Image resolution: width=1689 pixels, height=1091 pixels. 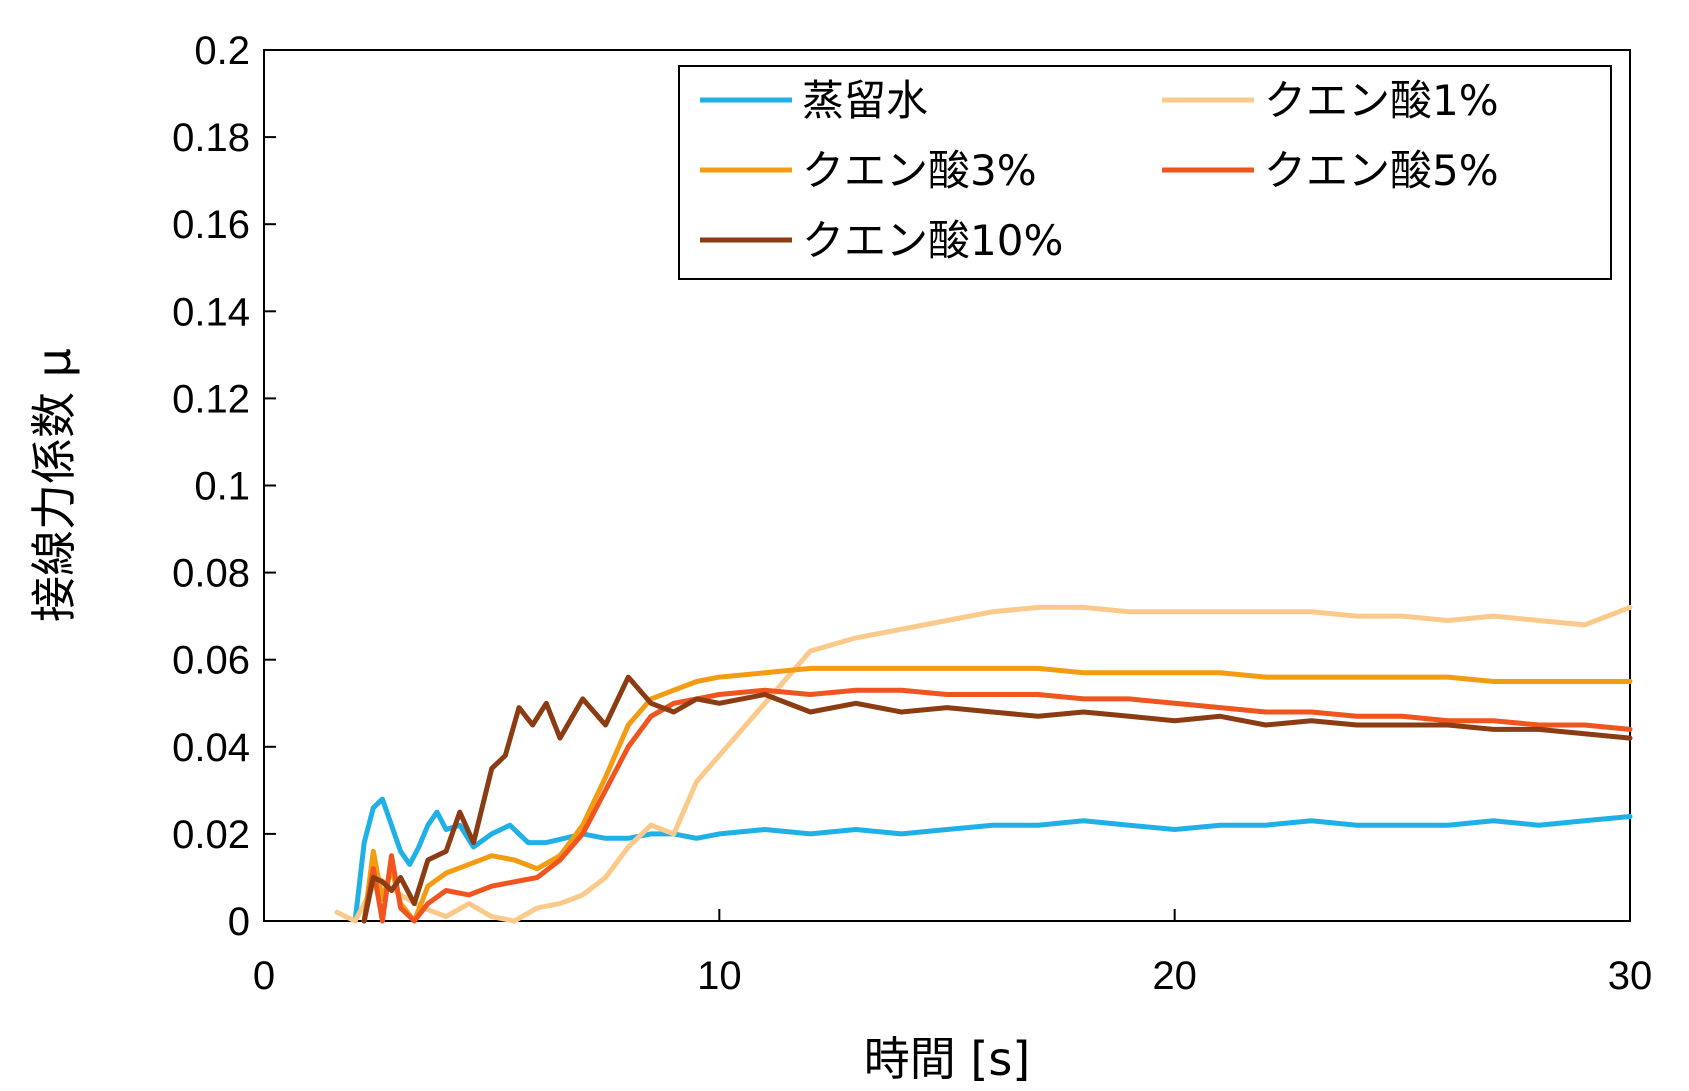 I want to click on y-tick-label: 0.14, so click(x=211, y=312).